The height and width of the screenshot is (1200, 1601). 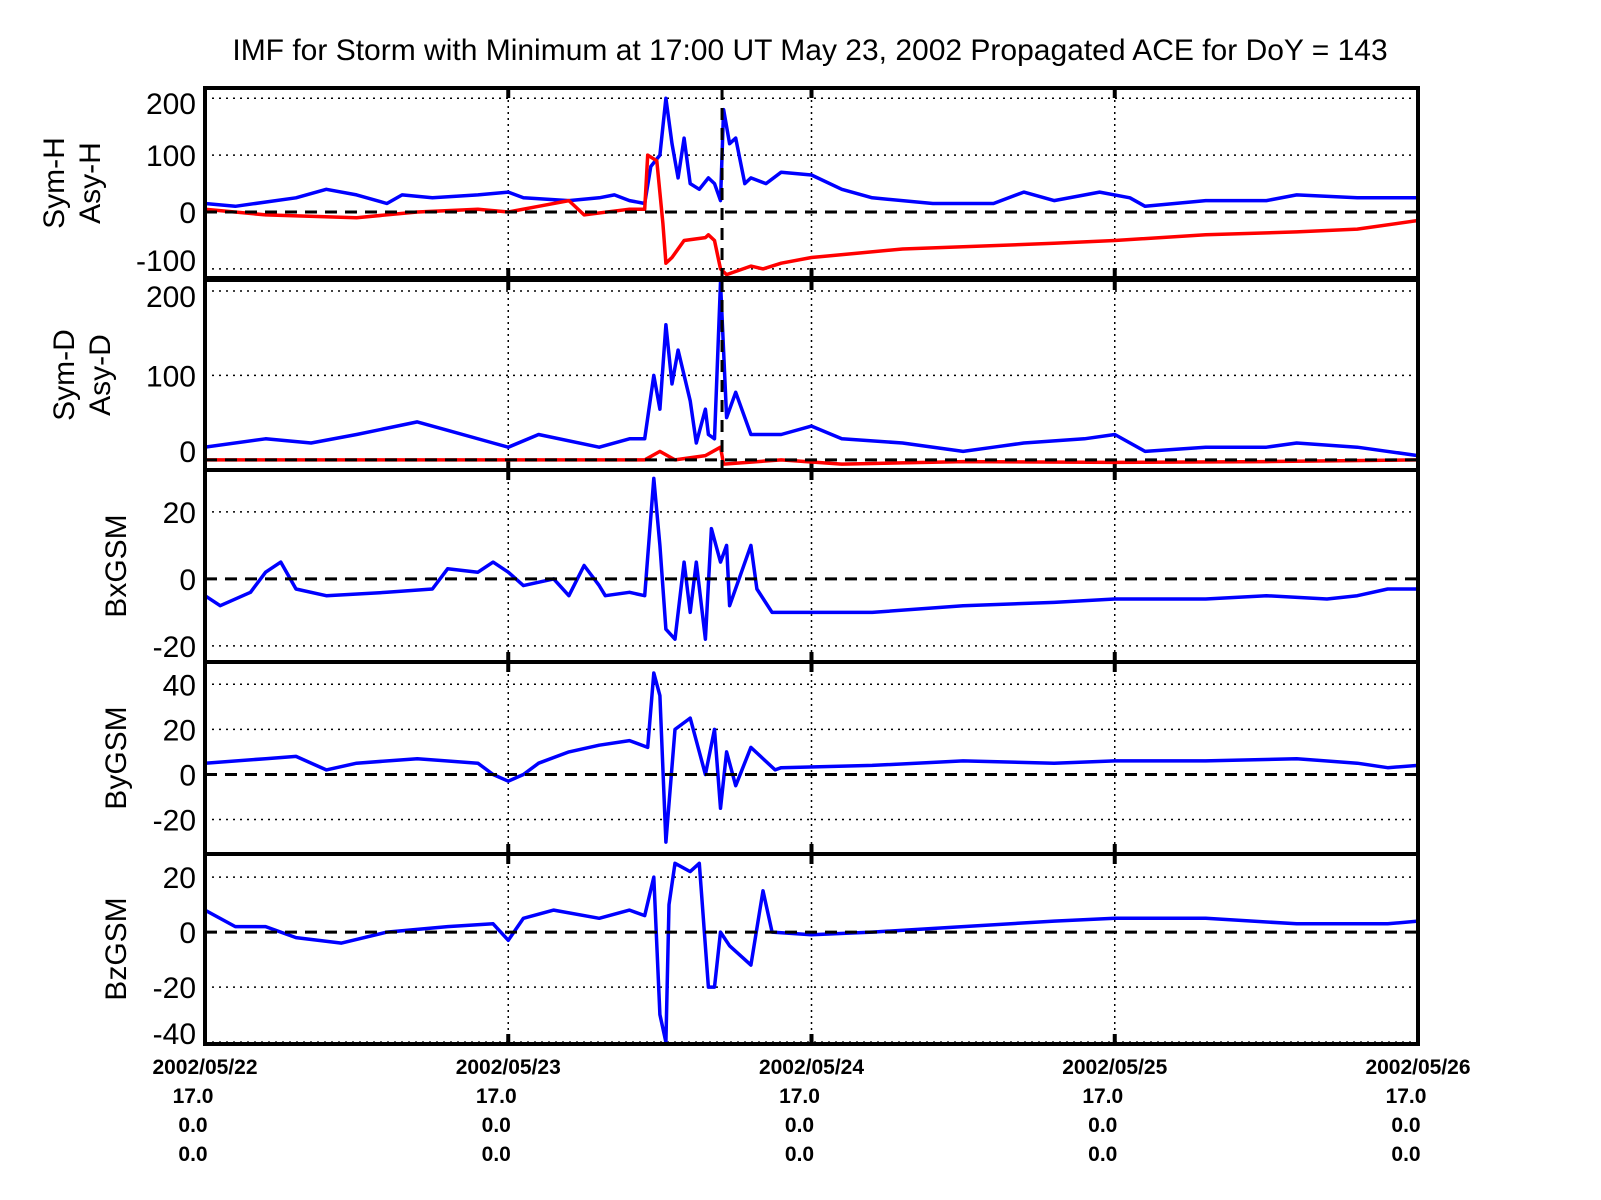 I want to click on y-axis-label: Asy-D, so click(x=100, y=375).